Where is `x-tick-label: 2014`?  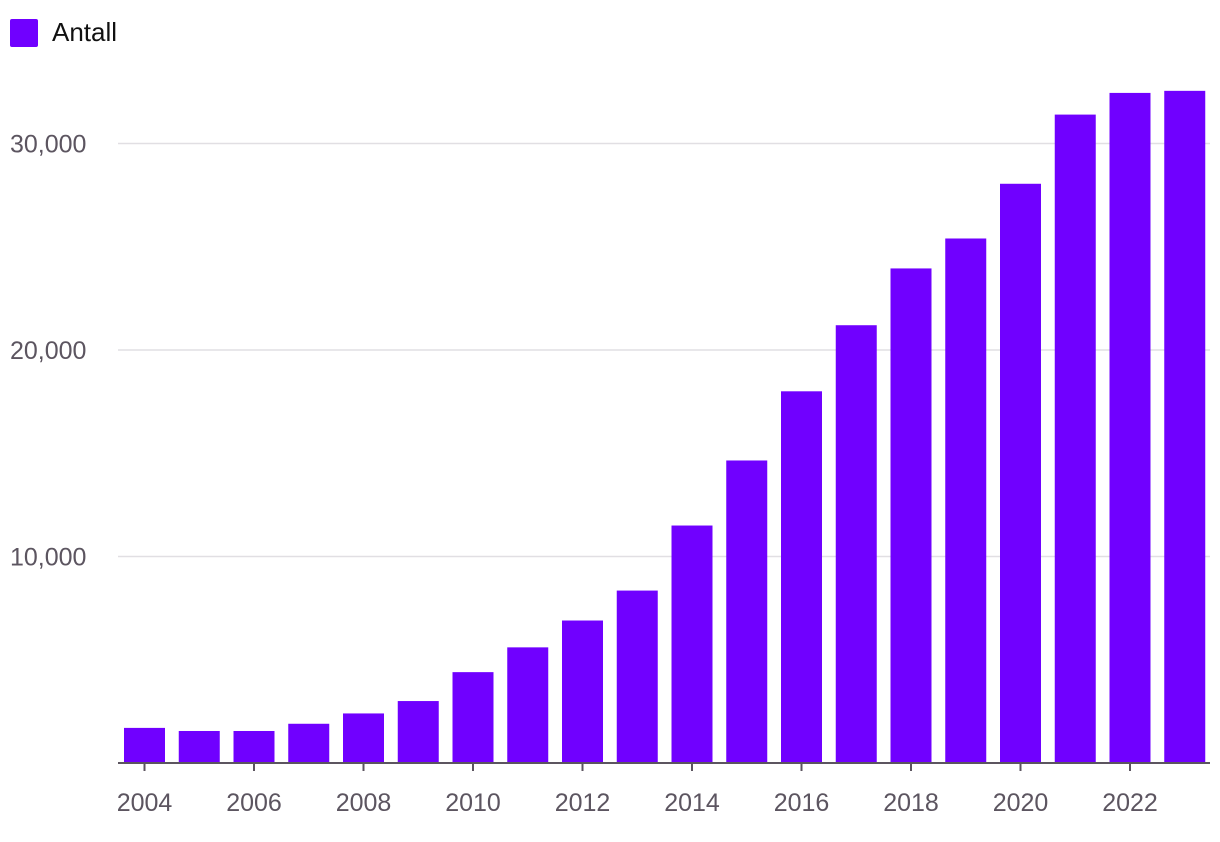 x-tick-label: 2014 is located at coordinates (692, 803).